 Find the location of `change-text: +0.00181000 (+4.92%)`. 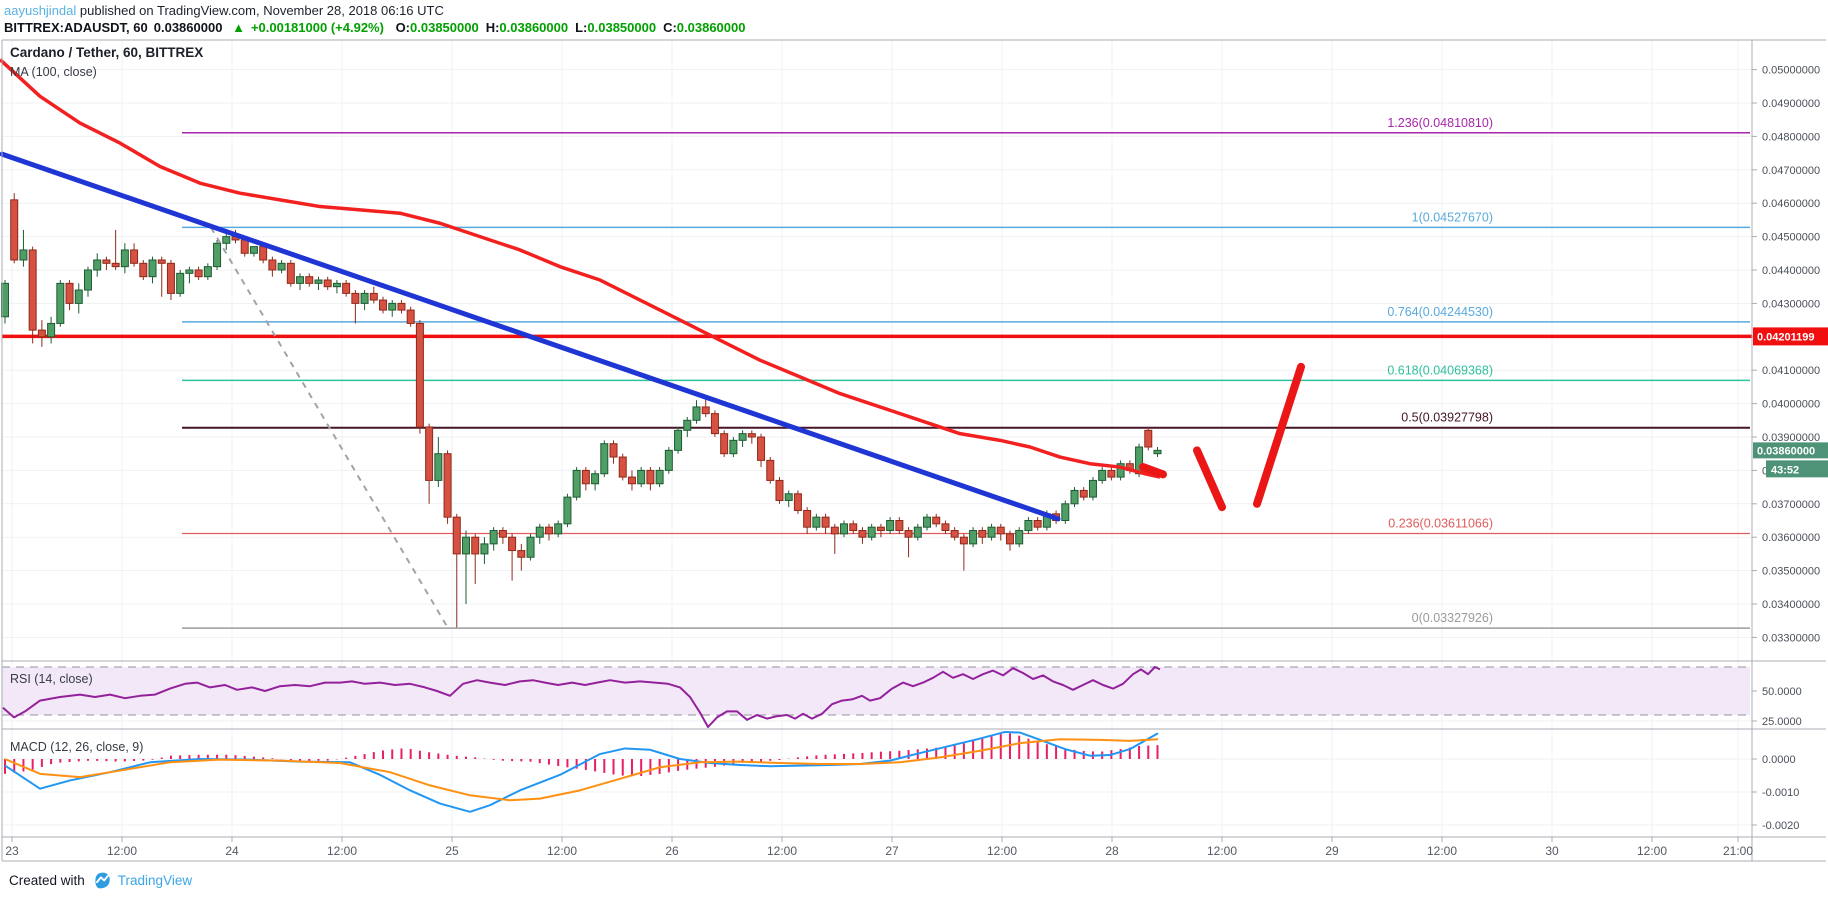

change-text: +0.00181000 (+4.92%) is located at coordinates (317, 27).